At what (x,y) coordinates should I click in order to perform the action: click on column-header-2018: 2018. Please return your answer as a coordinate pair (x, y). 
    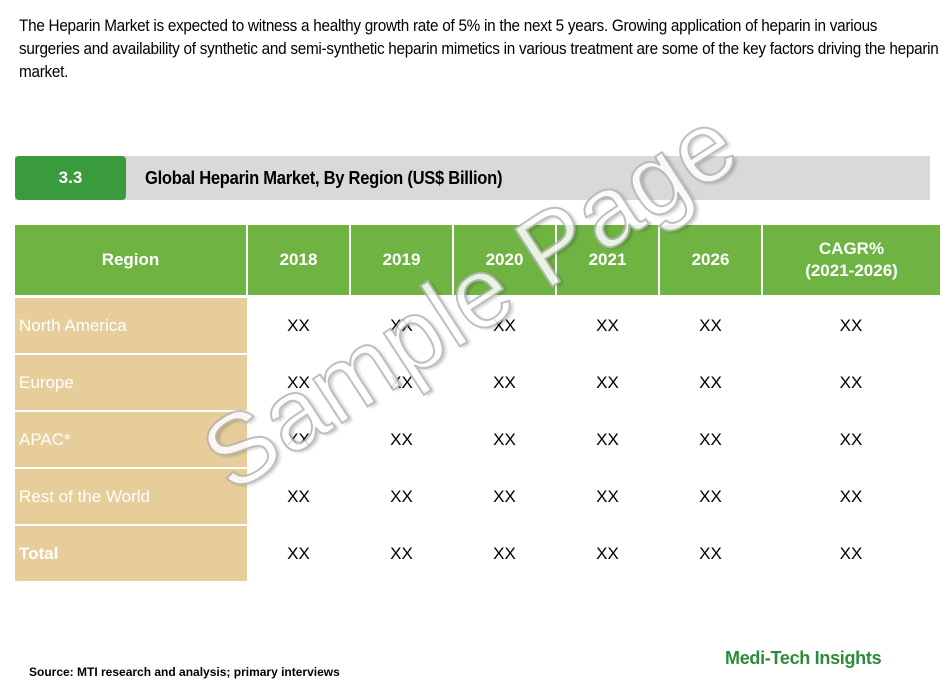
    Looking at the image, I should click on (299, 261).